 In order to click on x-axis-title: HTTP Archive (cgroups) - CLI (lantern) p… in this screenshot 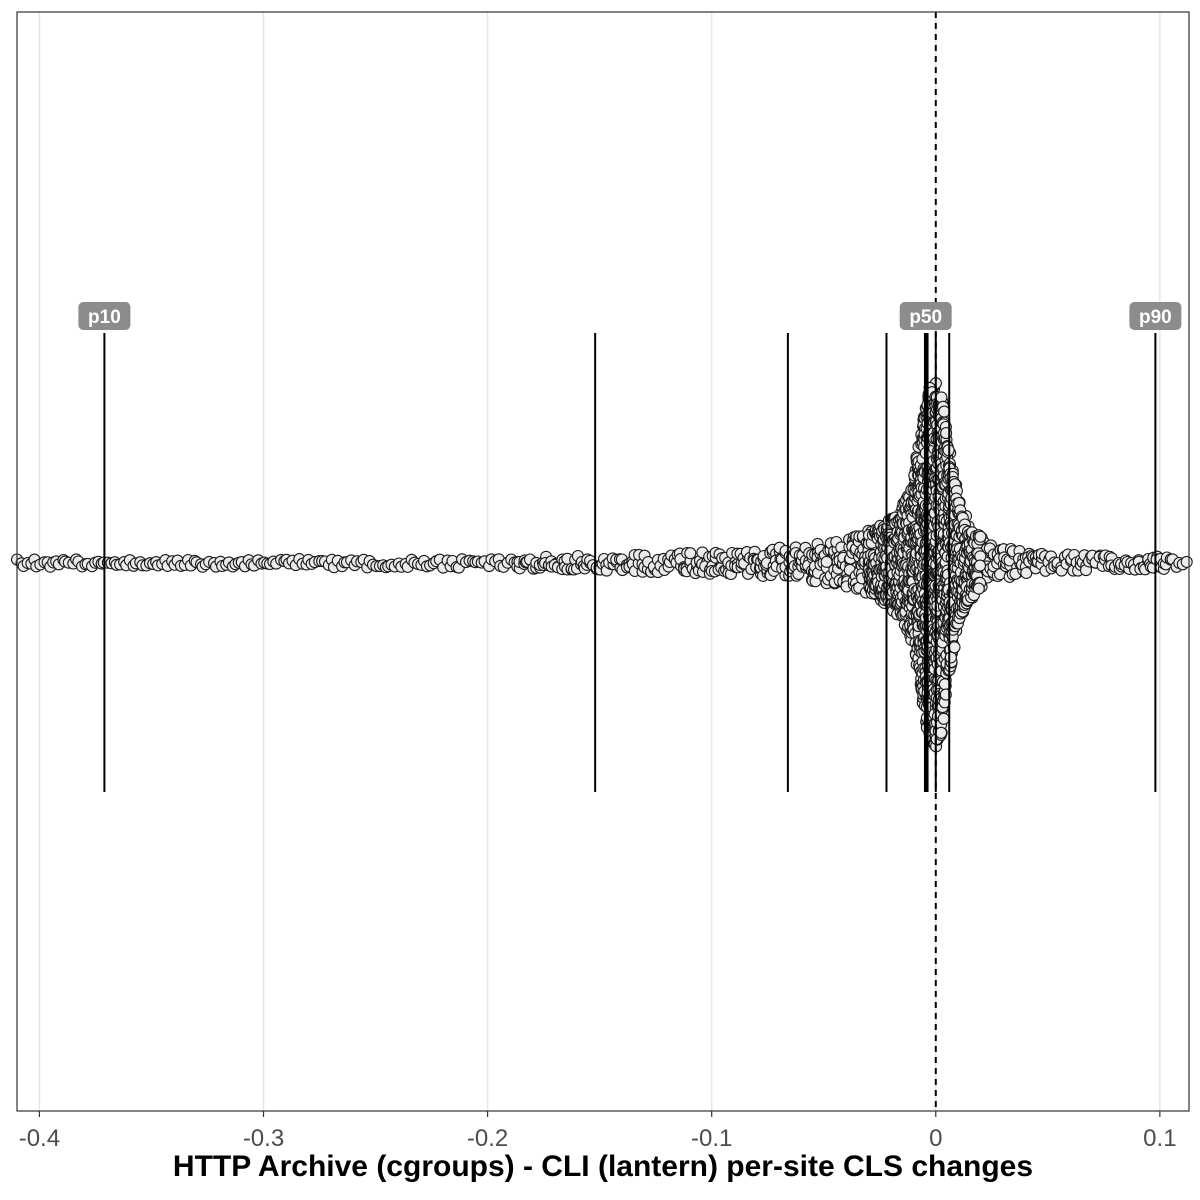, I will do `click(603, 1166)`.